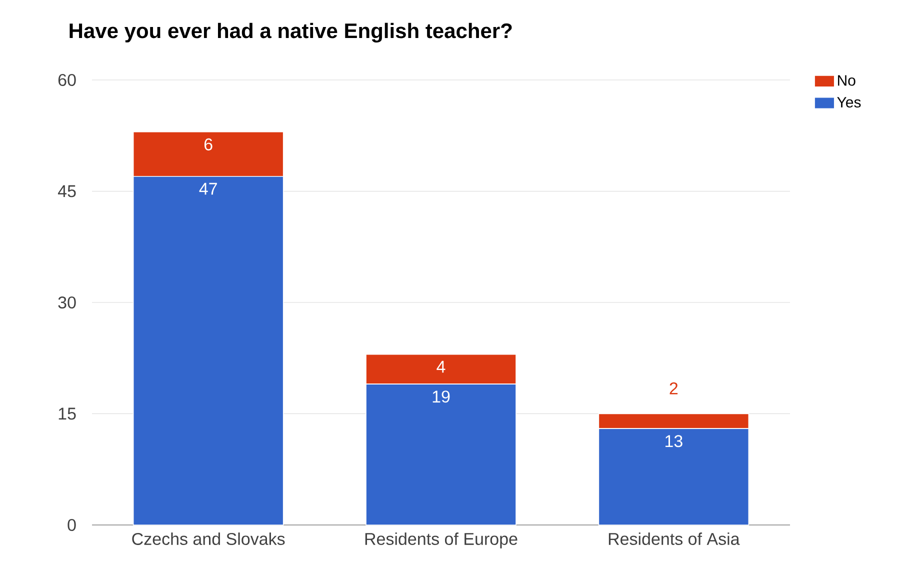  I want to click on x-tick-label: Czechs and Slovaks, so click(208, 538).